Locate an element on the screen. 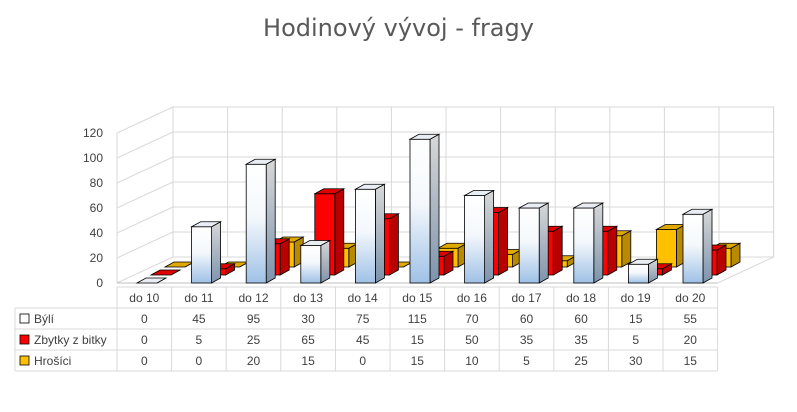  legend-entry: Hrošíci is located at coordinates (52, 361).